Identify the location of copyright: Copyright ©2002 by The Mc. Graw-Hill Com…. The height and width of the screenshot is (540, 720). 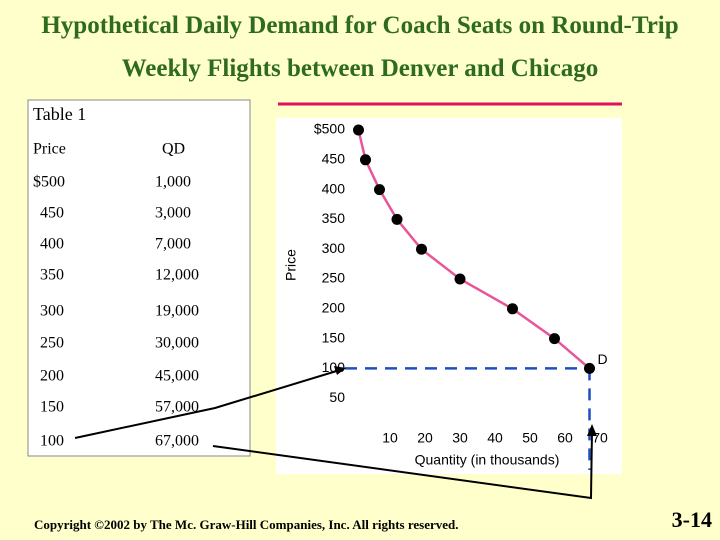
(246, 524).